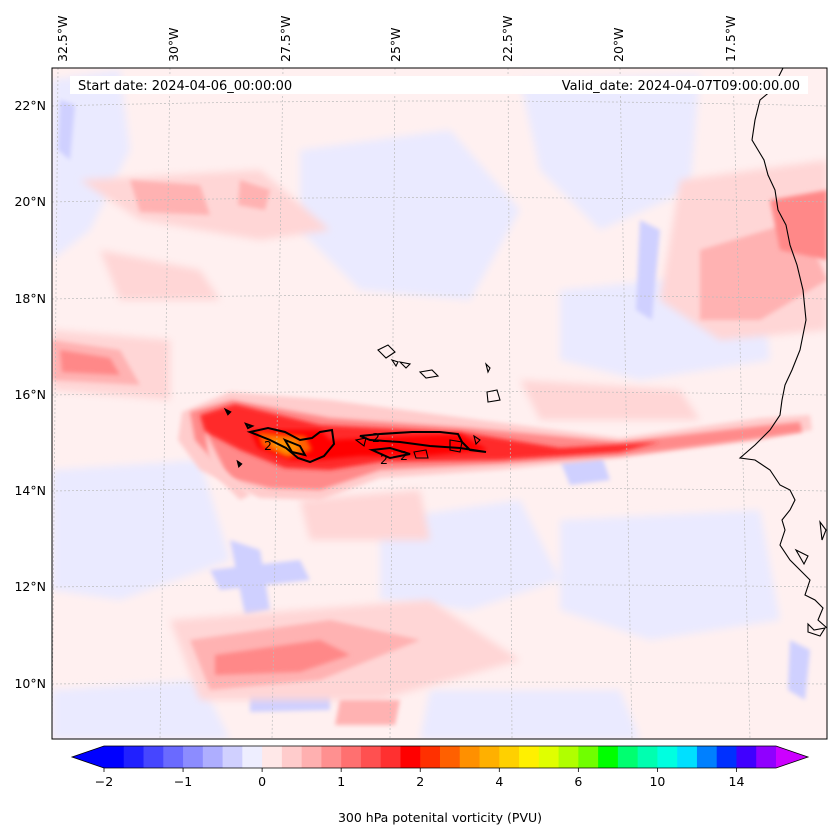  I want to click on colorbar-tick-label: −2, so click(104, 781).